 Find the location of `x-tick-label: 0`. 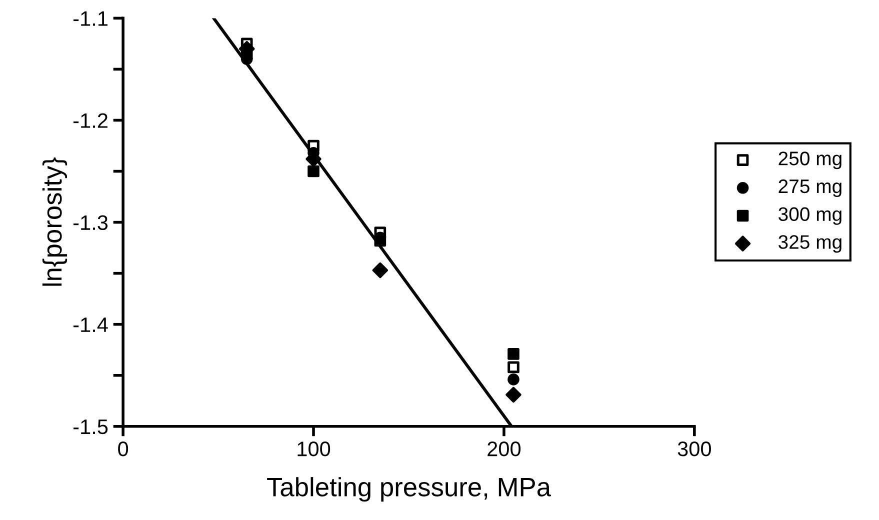

x-tick-label: 0 is located at coordinates (123, 449).